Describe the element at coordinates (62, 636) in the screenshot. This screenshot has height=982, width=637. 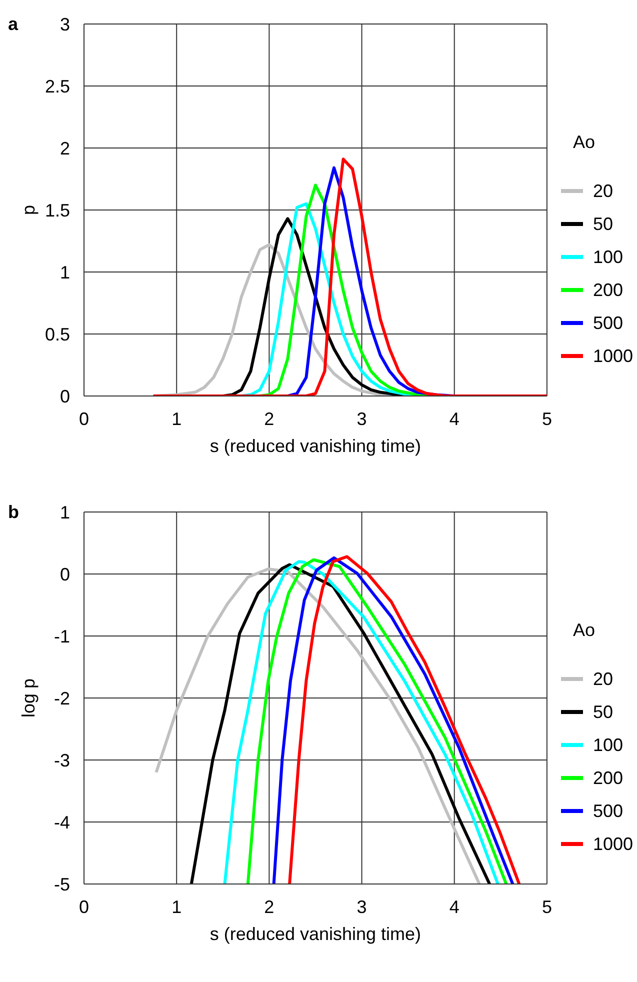
I see `y-tick-label: -1` at that location.